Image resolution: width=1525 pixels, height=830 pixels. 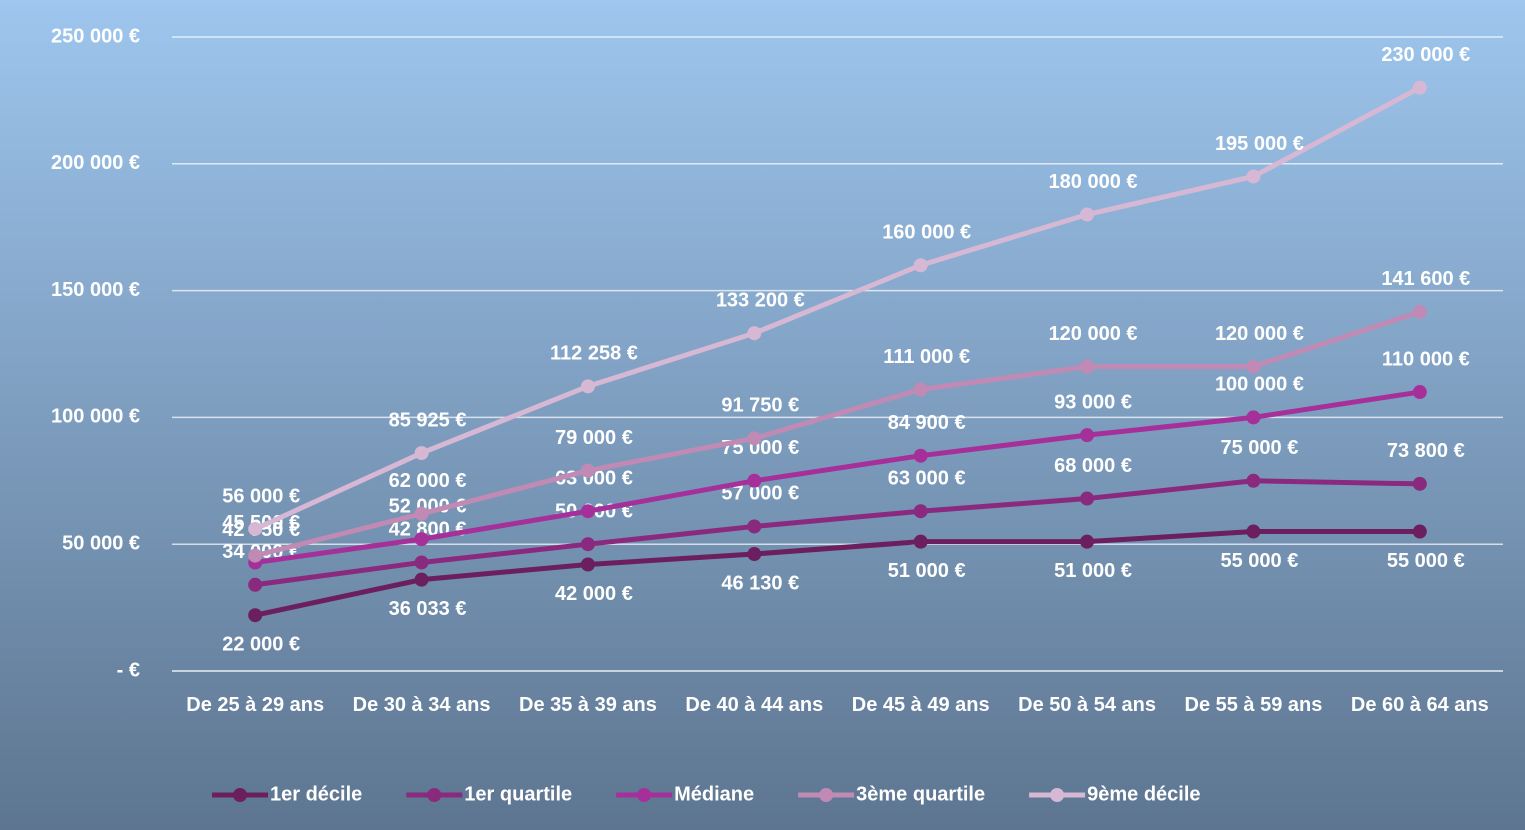 I want to click on data-label: 112 258 €, so click(x=594, y=354).